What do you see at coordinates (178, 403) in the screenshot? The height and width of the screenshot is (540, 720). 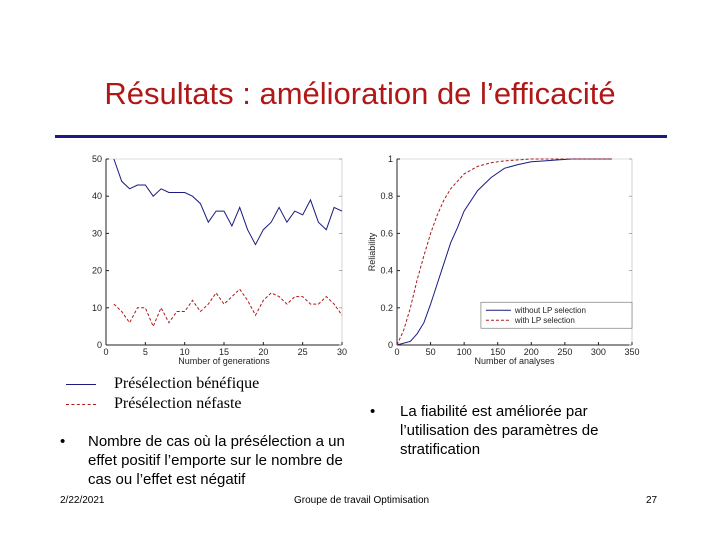 I see `legend-label-harmful: Présélection néfaste` at bounding box center [178, 403].